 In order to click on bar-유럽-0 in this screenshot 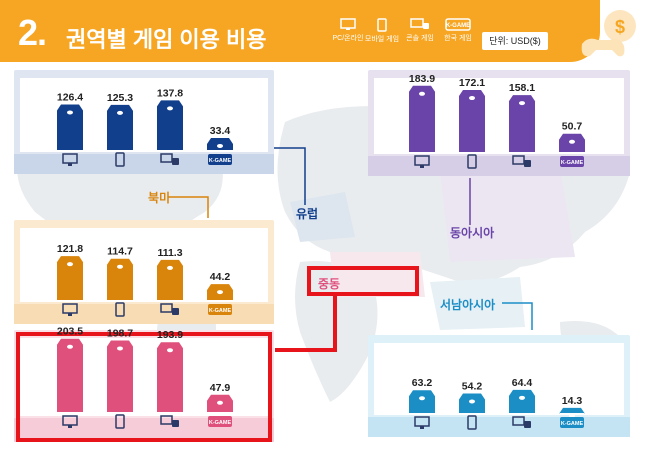, I will do `click(70, 127)`.